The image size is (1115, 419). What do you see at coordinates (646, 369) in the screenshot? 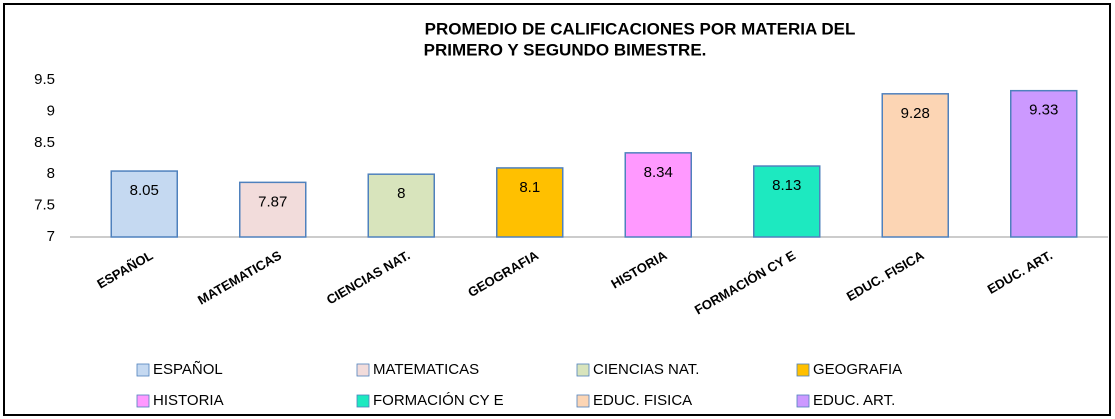
I see `legend-label: CIENCIAS NAT.` at bounding box center [646, 369].